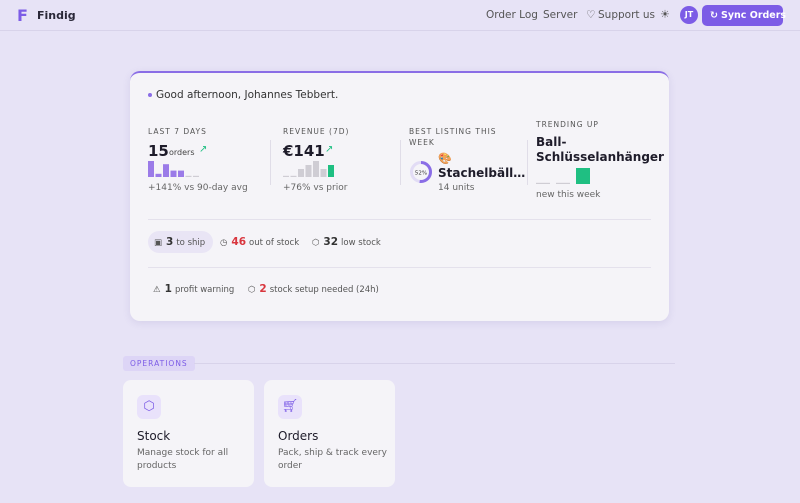 This screenshot has width=800, height=503. I want to click on warning-chip: ⬡ 2 stock setup needed (24h), so click(313, 289).